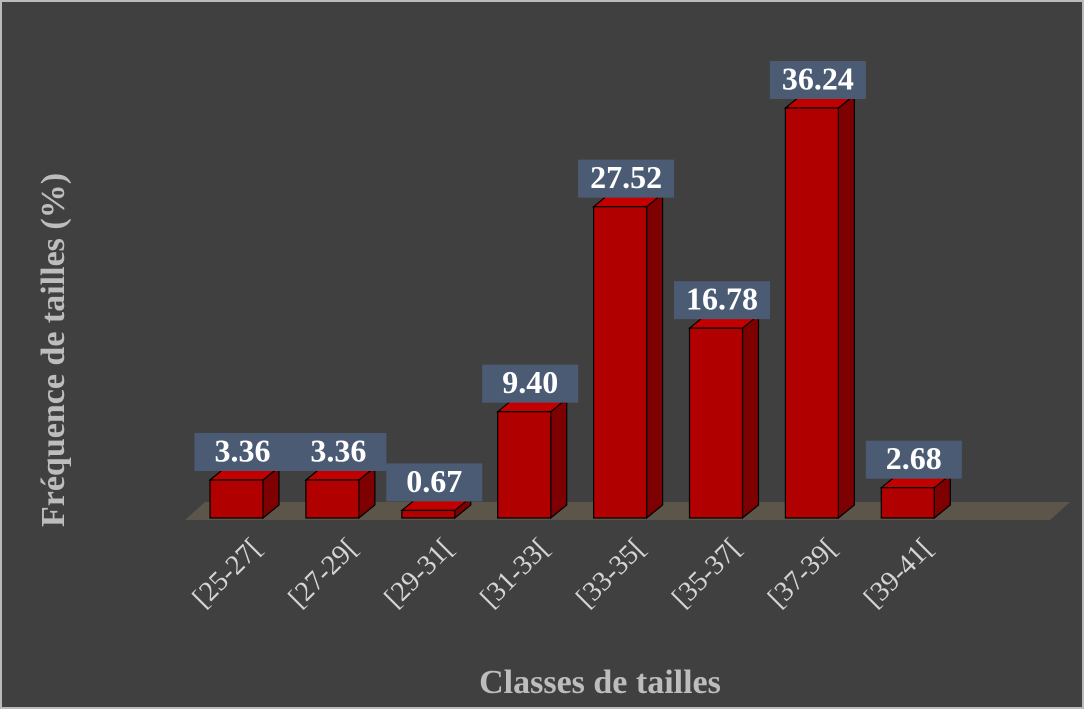  I want to click on x-axis-title: Classes de tailles, so click(600, 682).